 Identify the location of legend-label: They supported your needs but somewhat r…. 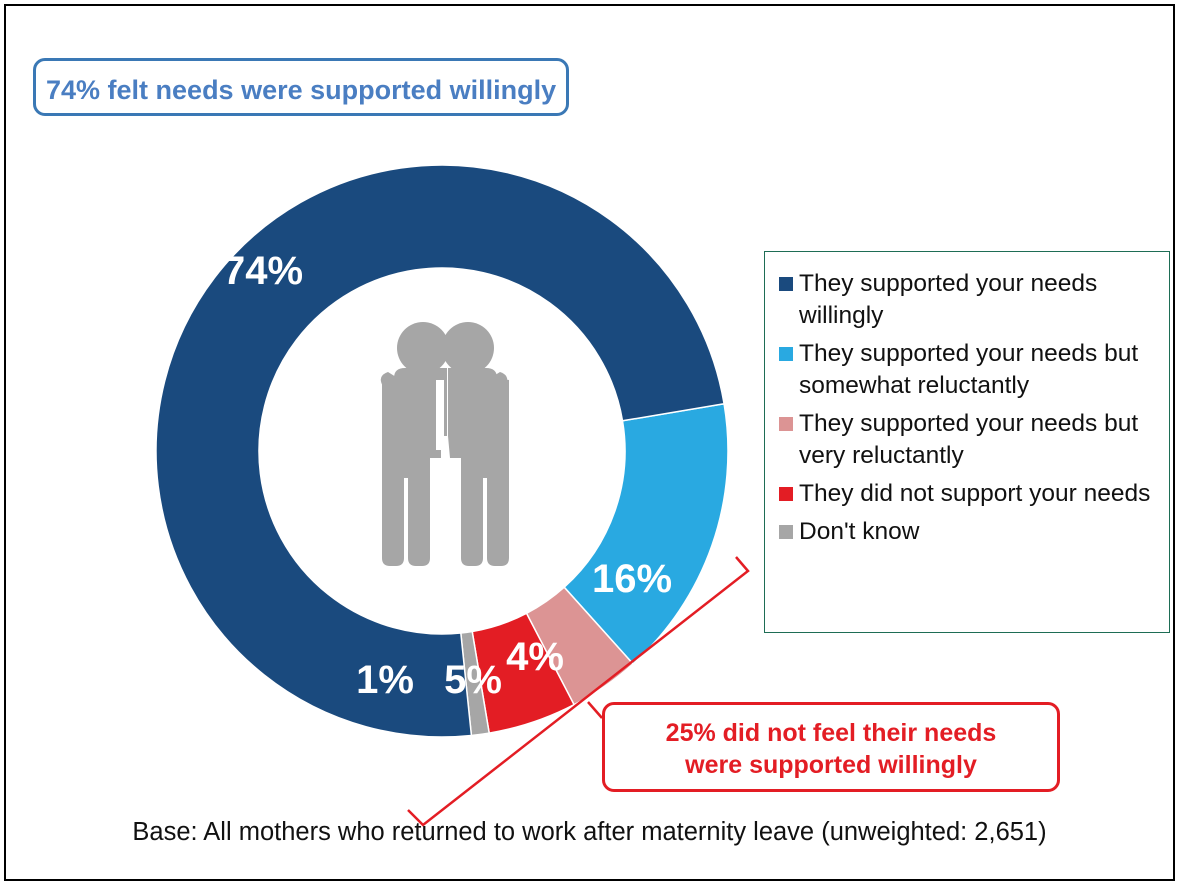
(969, 369).